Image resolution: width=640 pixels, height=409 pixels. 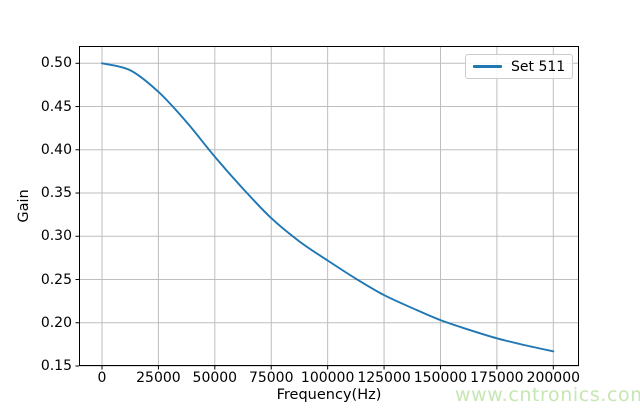 What do you see at coordinates (384, 378) in the screenshot?
I see `x-tick-label: 125000` at bounding box center [384, 378].